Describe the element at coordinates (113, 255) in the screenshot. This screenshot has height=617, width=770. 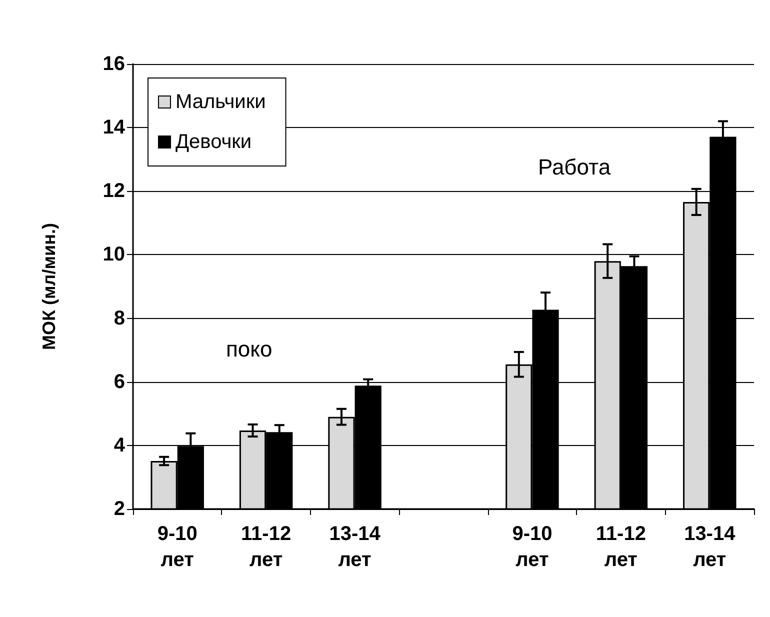
I see `y-tick-label: 10` at that location.